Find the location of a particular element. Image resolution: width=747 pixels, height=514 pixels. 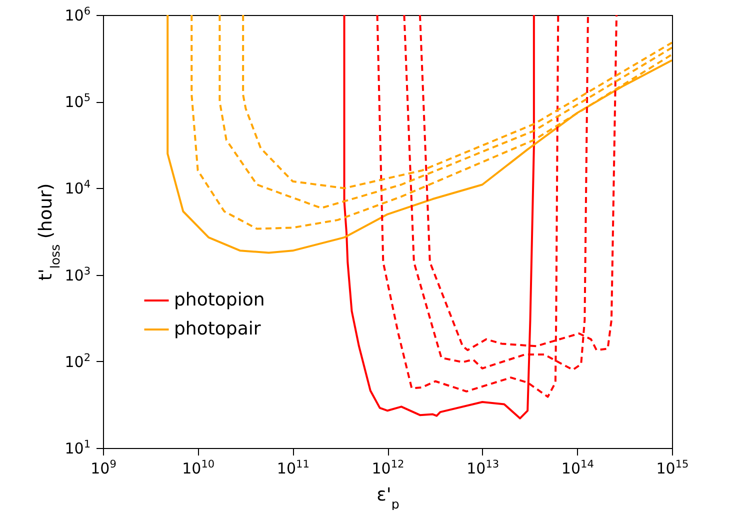

legend-label: photopion is located at coordinates (219, 300).